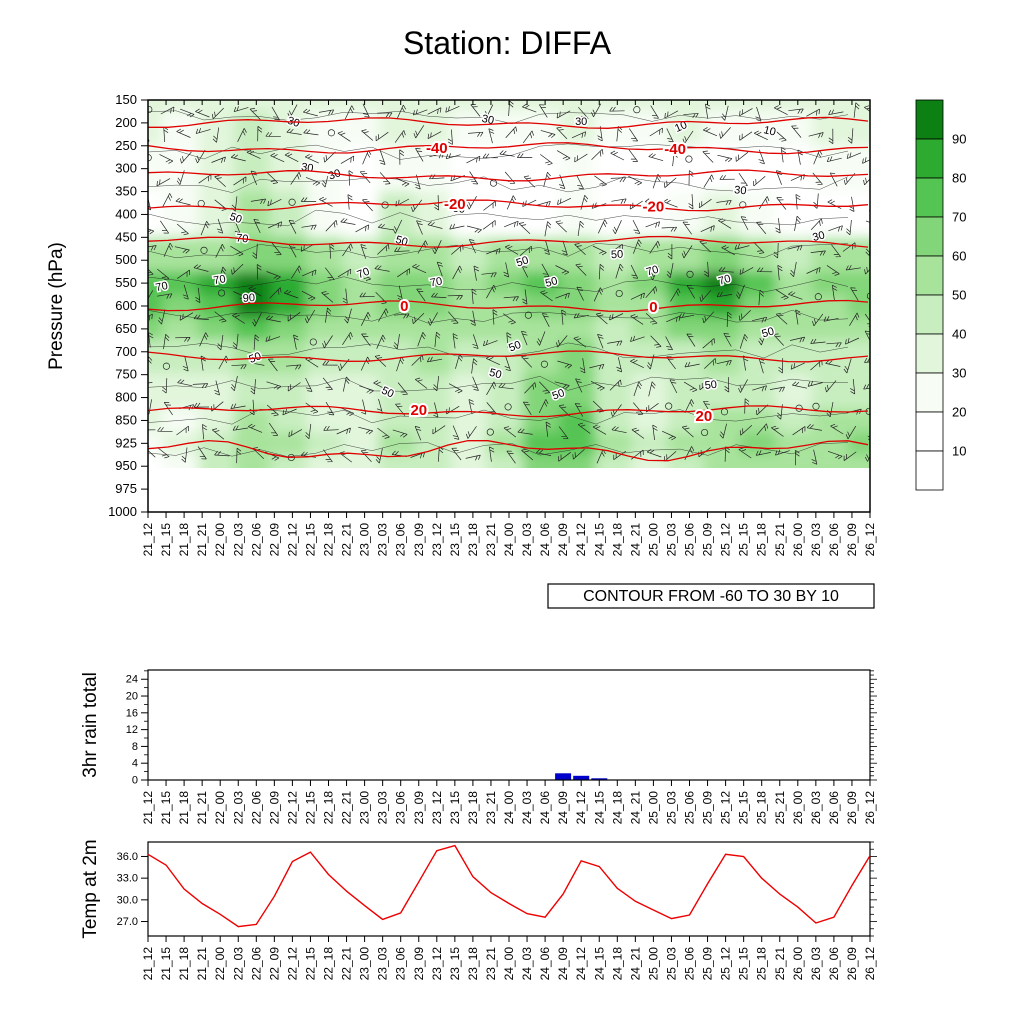 Image resolution: width=1024 pixels, height=1029 pixels. I want to click on x-tick-label: 25_12, so click(726, 808).